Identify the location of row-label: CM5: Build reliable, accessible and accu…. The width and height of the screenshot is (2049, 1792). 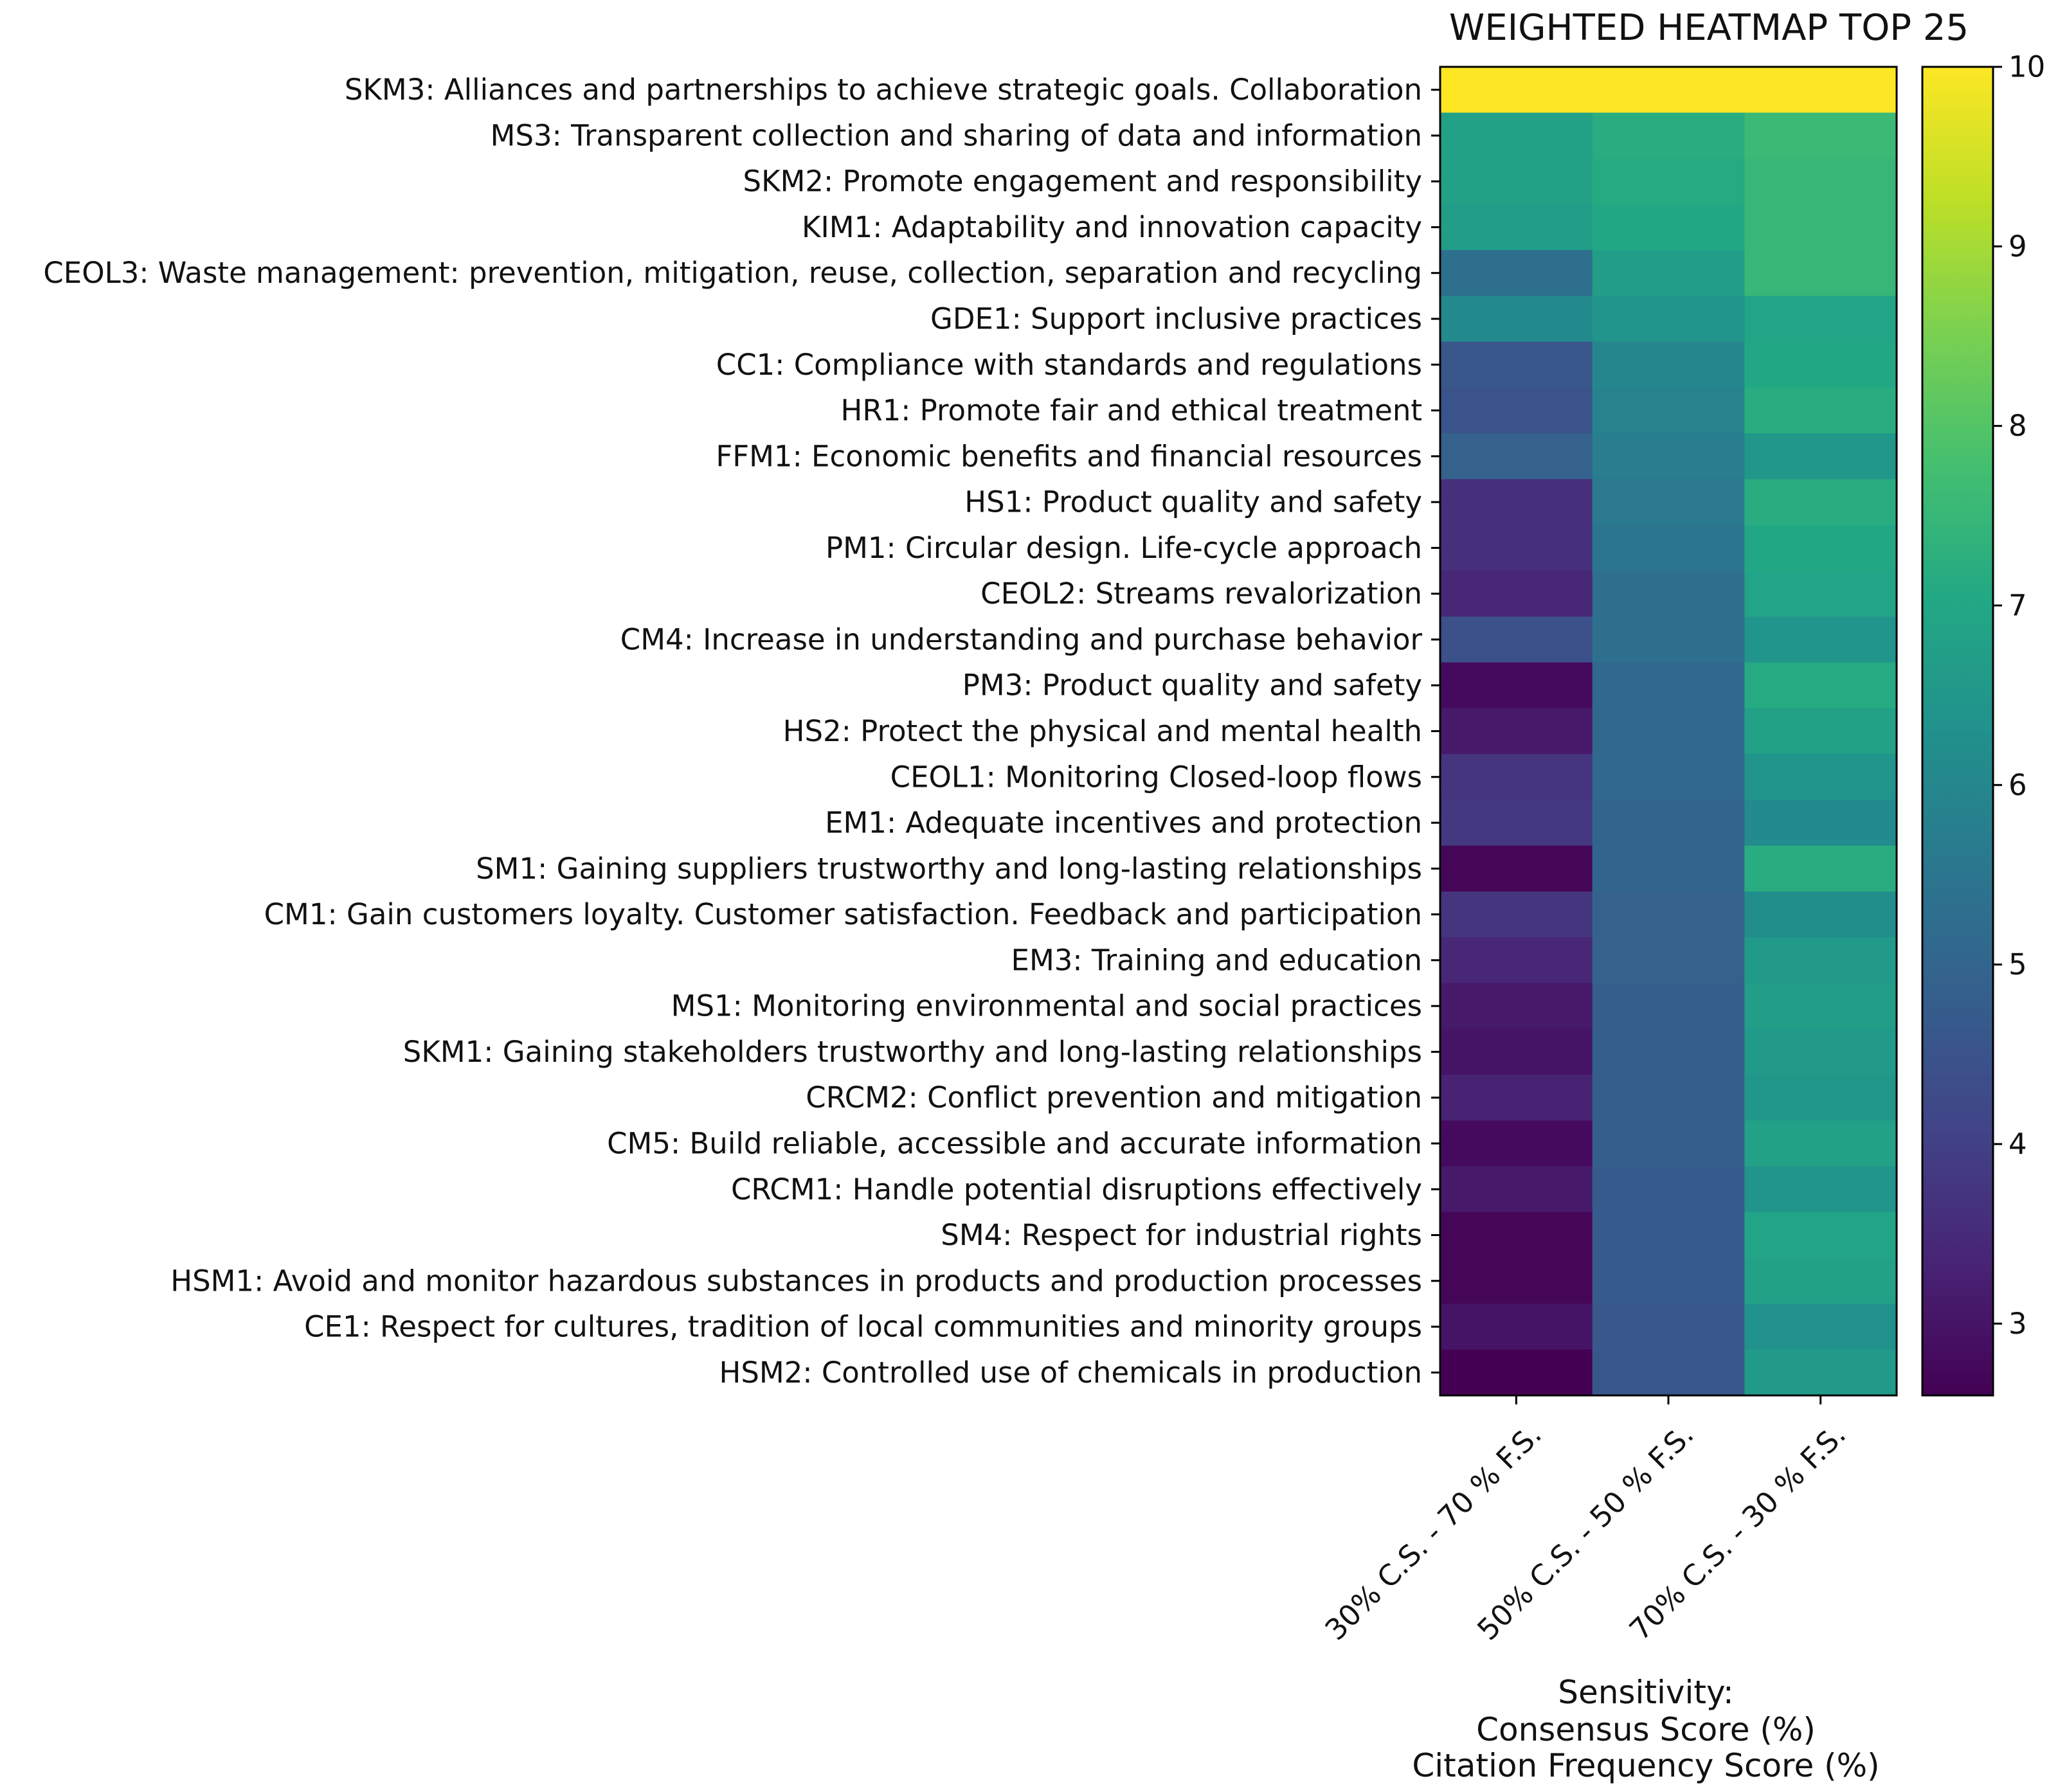
(1014, 1143).